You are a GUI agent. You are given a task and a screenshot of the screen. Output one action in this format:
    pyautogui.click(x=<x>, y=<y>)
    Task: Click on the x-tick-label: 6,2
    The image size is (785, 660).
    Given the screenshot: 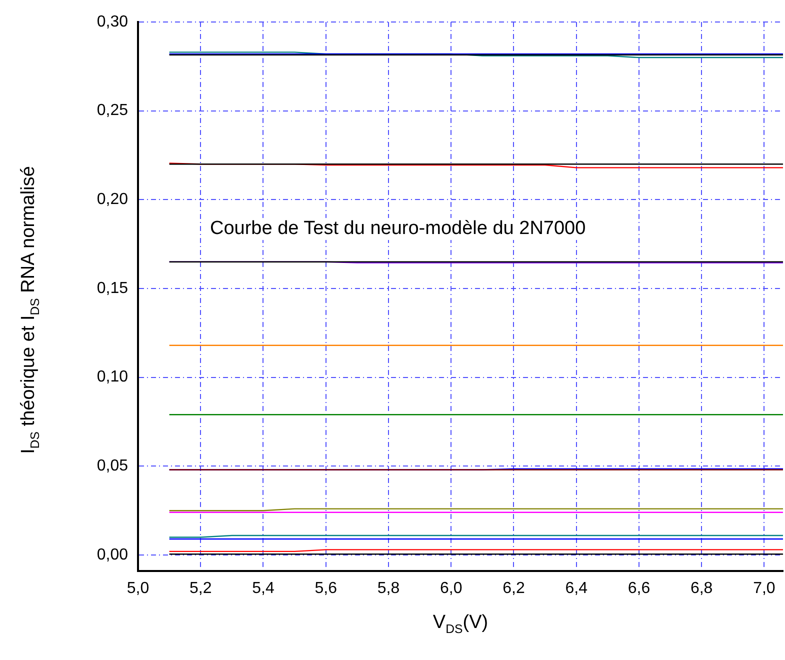 What is the action you would take?
    pyautogui.click(x=513, y=589)
    